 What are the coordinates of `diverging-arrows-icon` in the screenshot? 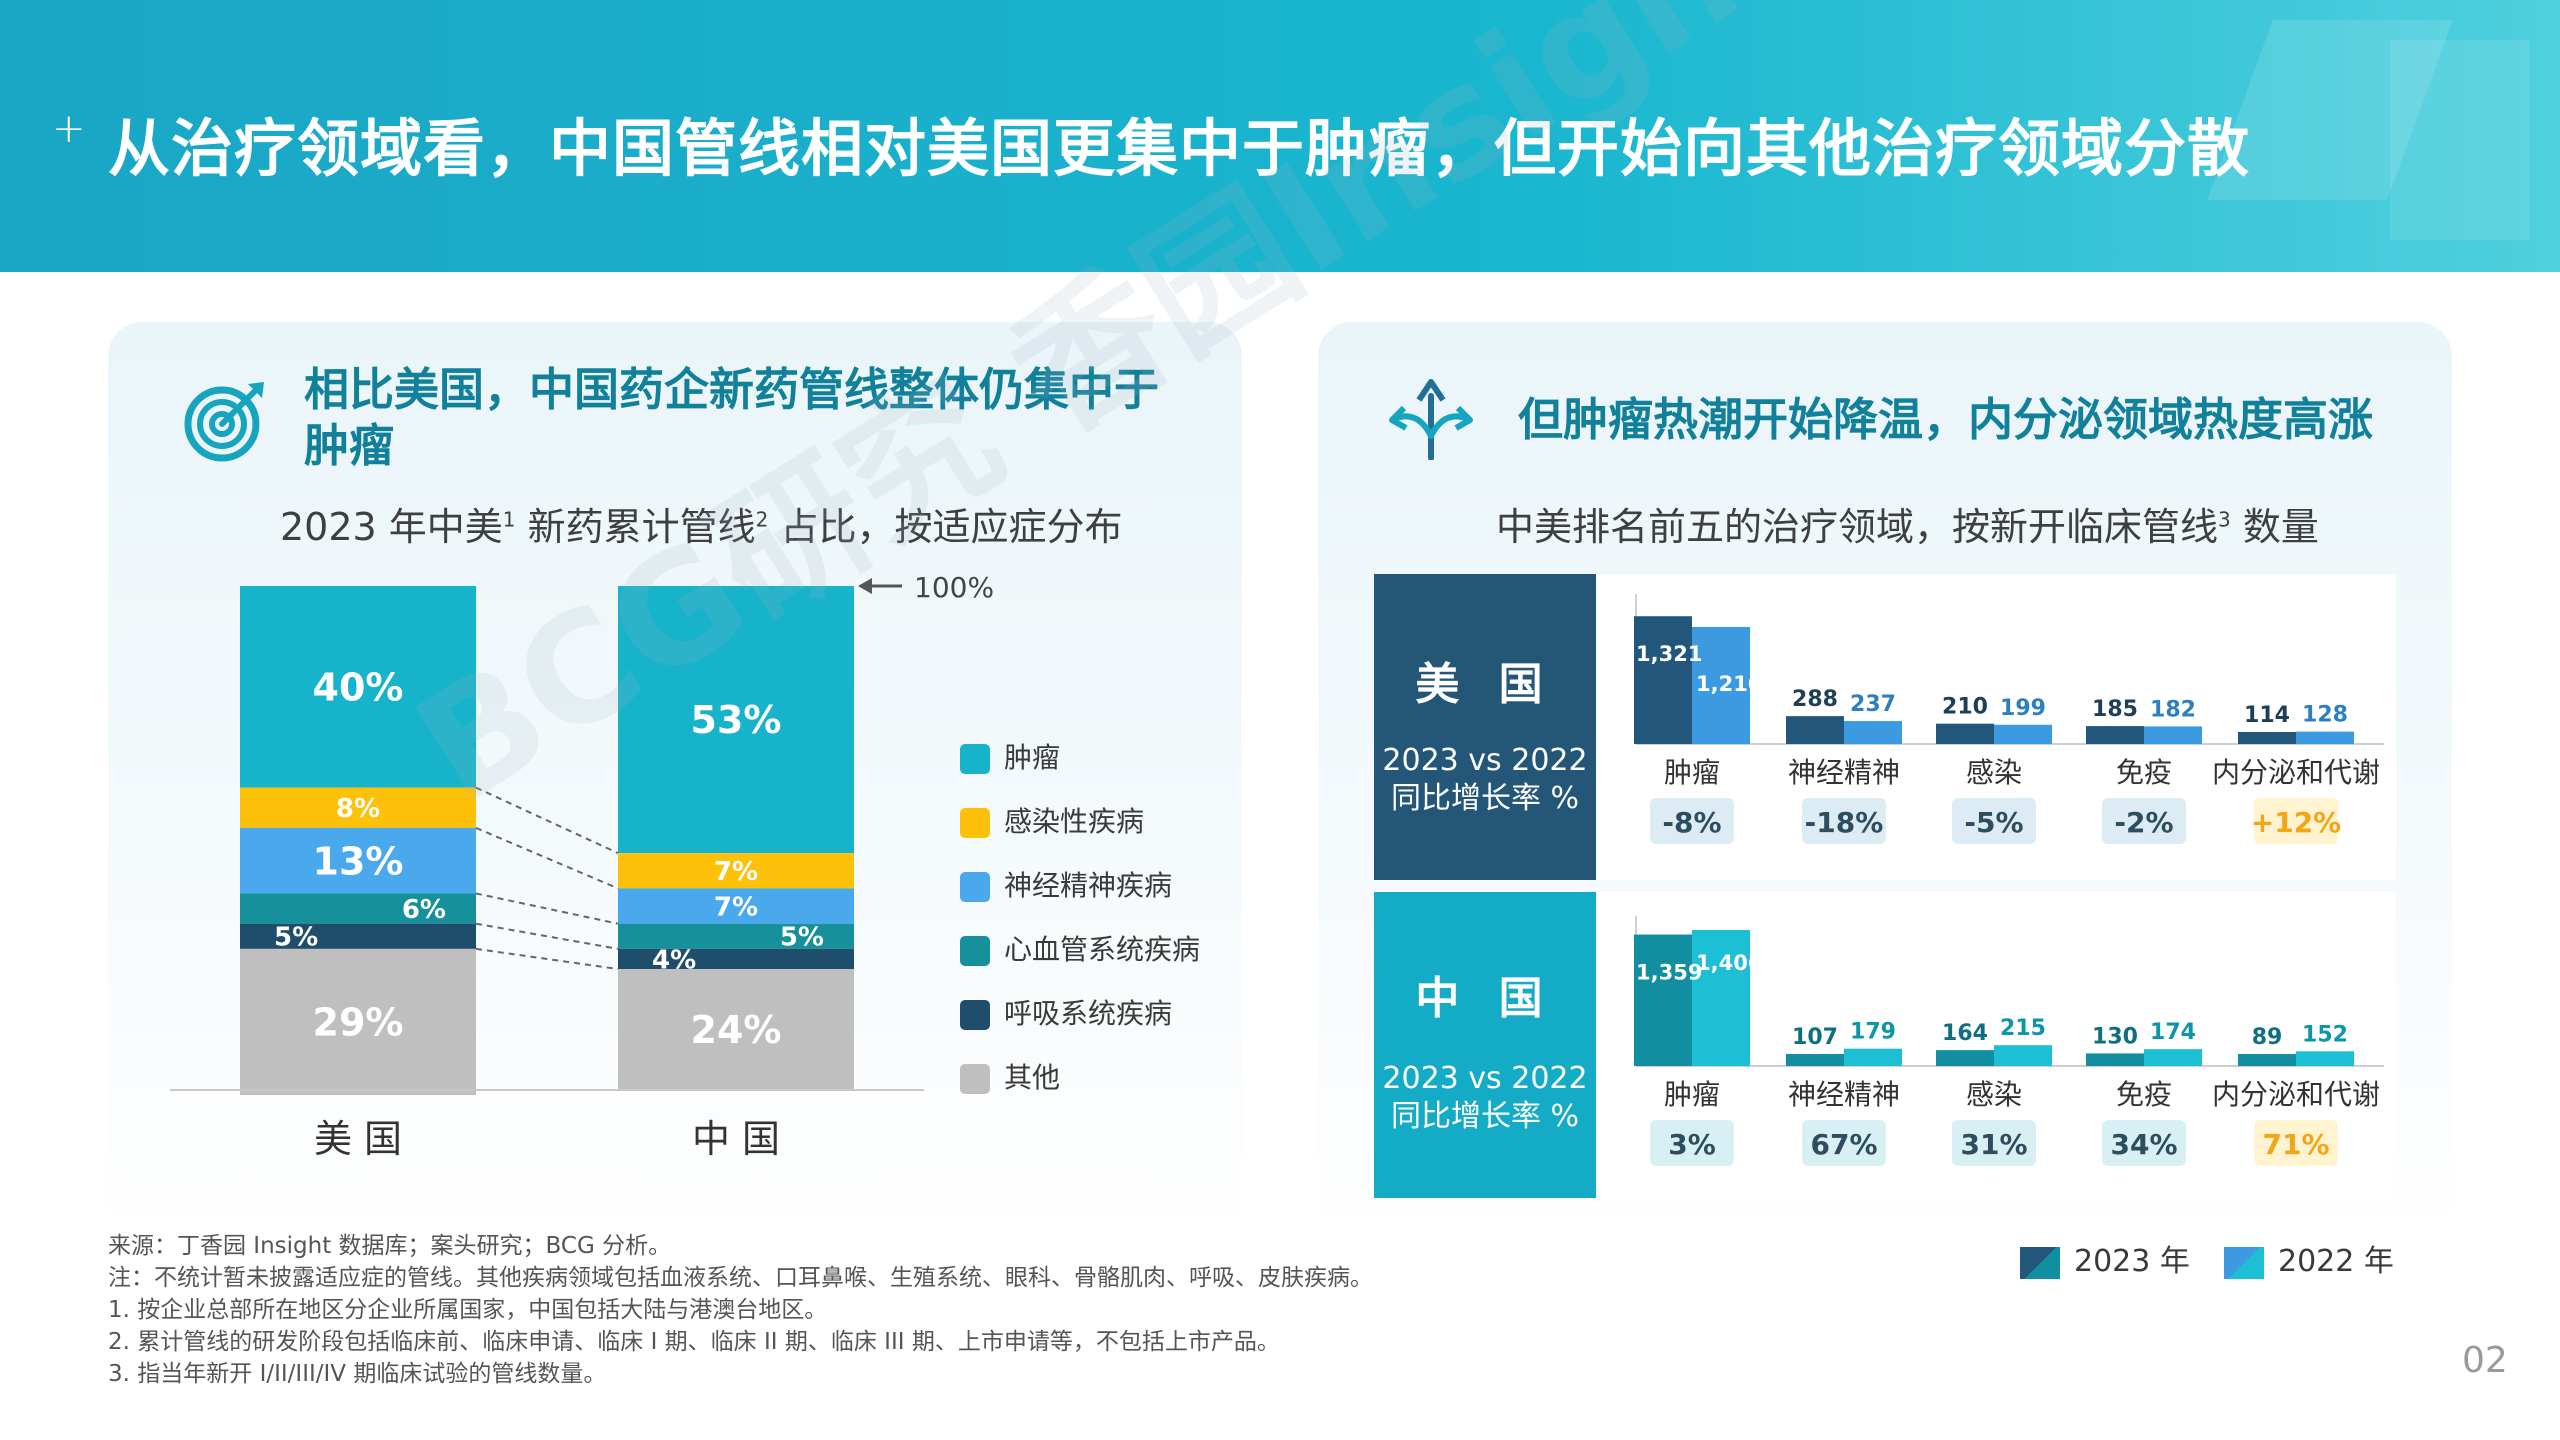 It's located at (1431, 419).